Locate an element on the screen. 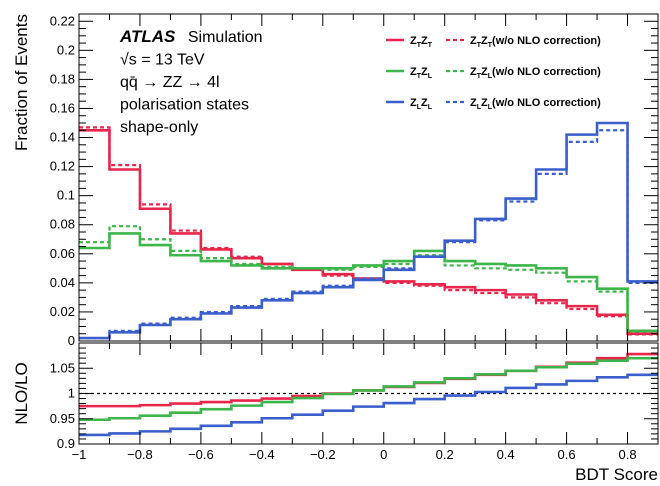 The width and height of the screenshot is (660, 486). ratio-y-axis-label: NLO/LO is located at coordinates (21, 393).